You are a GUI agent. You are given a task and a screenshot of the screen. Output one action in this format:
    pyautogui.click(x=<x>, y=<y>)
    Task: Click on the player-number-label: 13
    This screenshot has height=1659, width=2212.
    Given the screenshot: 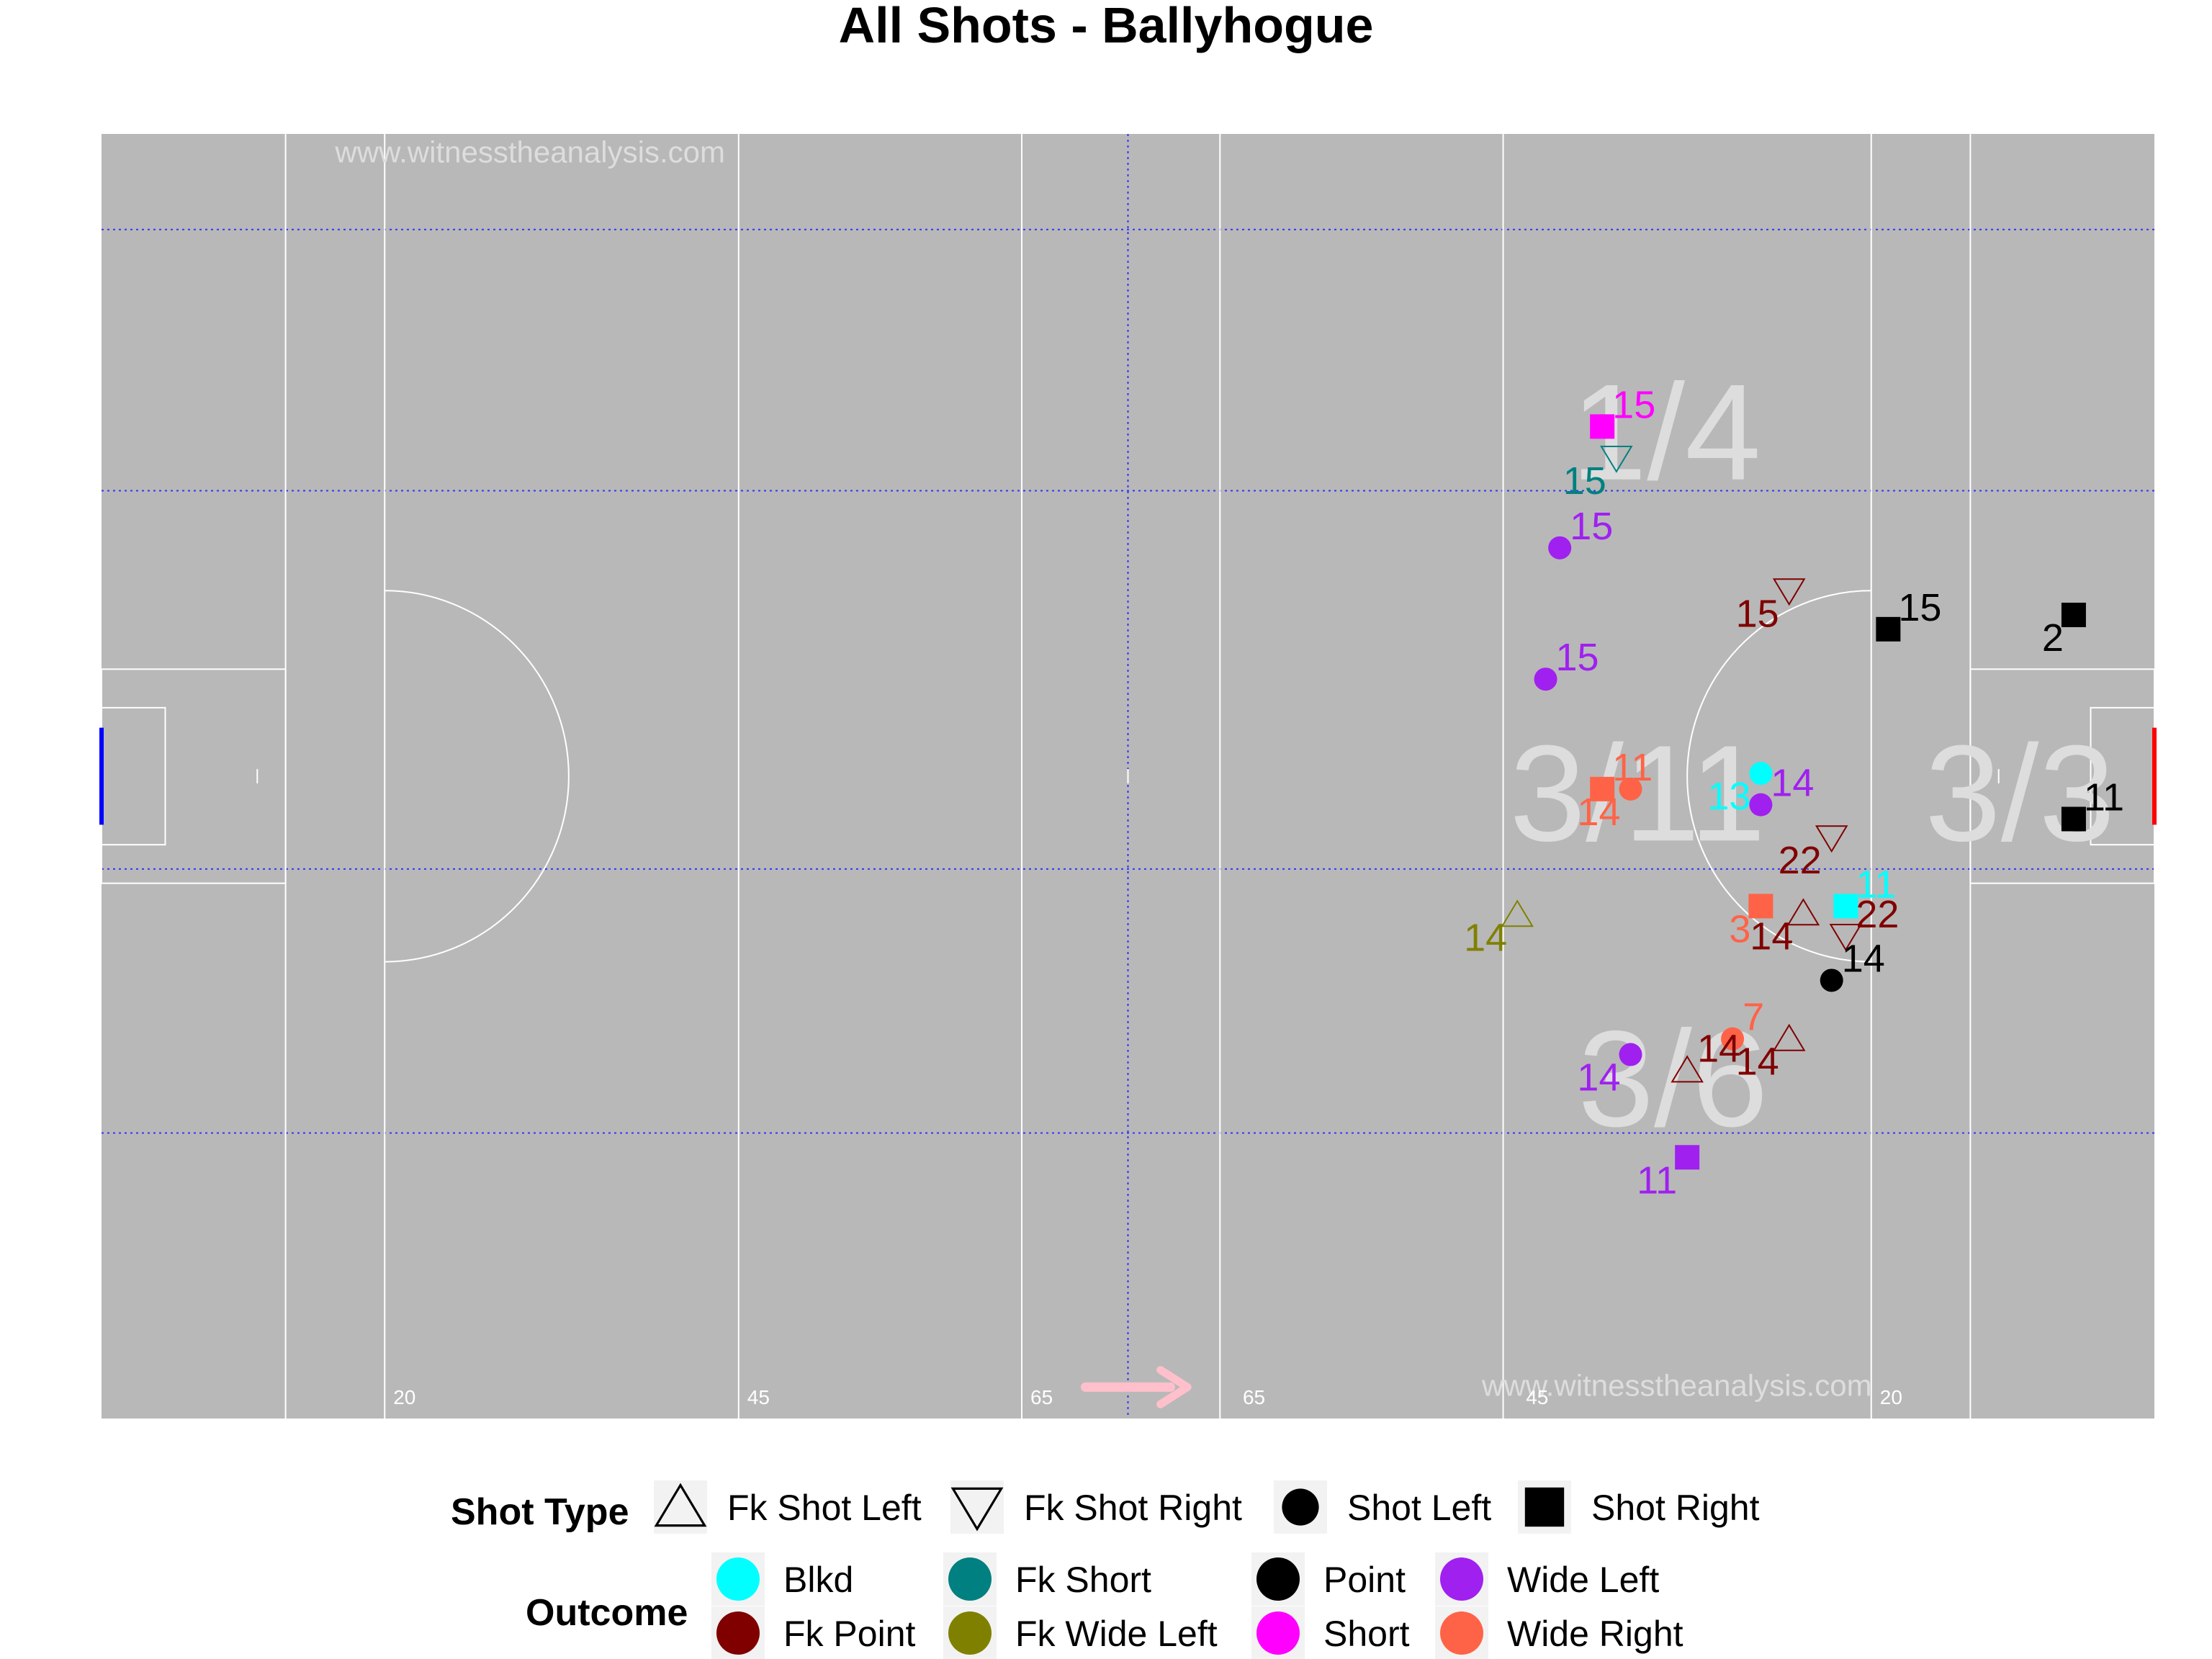 What is the action you would take?
    pyautogui.click(x=1728, y=796)
    